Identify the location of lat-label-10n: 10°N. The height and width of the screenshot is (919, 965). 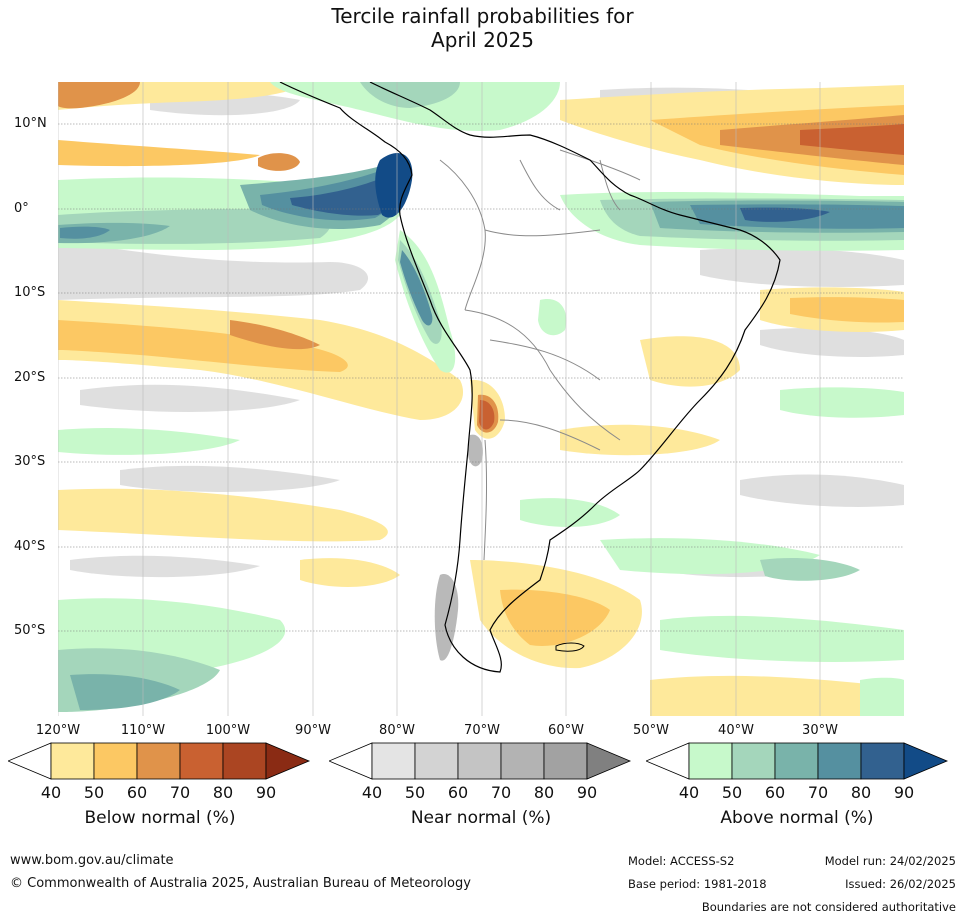
(30, 123).